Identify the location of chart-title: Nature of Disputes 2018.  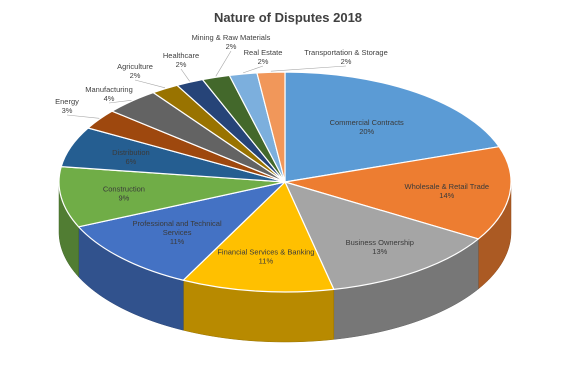
(288, 17).